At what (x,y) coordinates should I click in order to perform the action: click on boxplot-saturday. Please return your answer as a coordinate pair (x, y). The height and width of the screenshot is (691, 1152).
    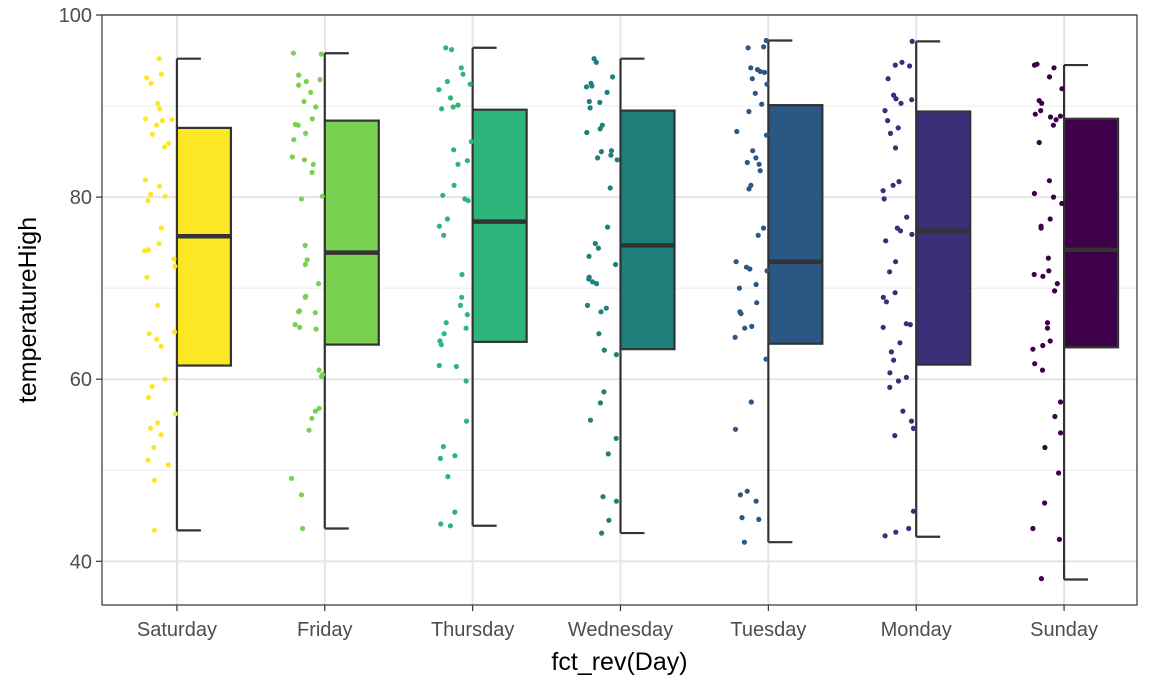
    Looking at the image, I should click on (204, 294).